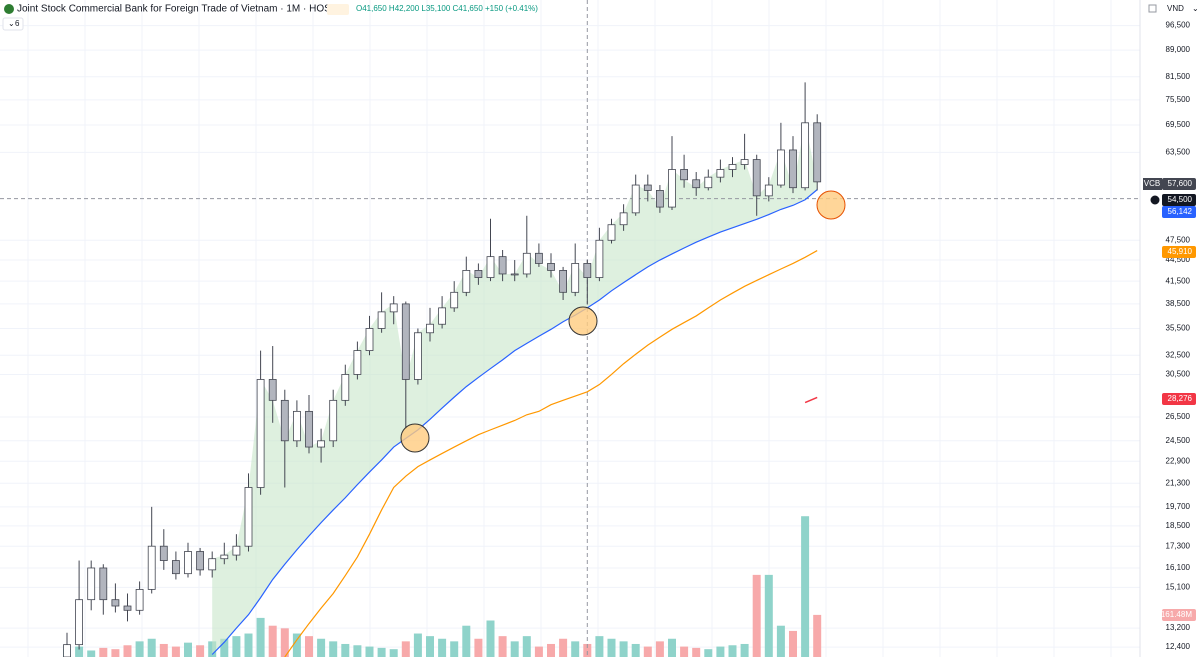 The width and height of the screenshot is (1200, 657). I want to click on y-tick-label: 15,100, so click(1178, 587).